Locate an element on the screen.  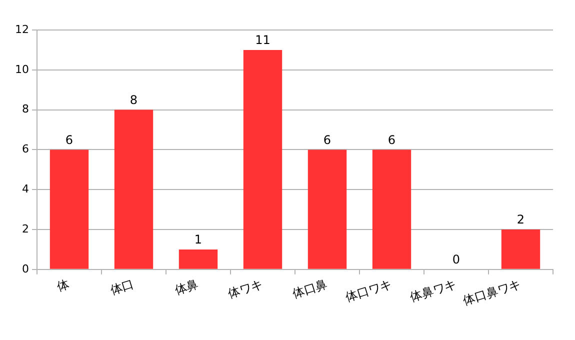
data-label: 11 is located at coordinates (262, 40).